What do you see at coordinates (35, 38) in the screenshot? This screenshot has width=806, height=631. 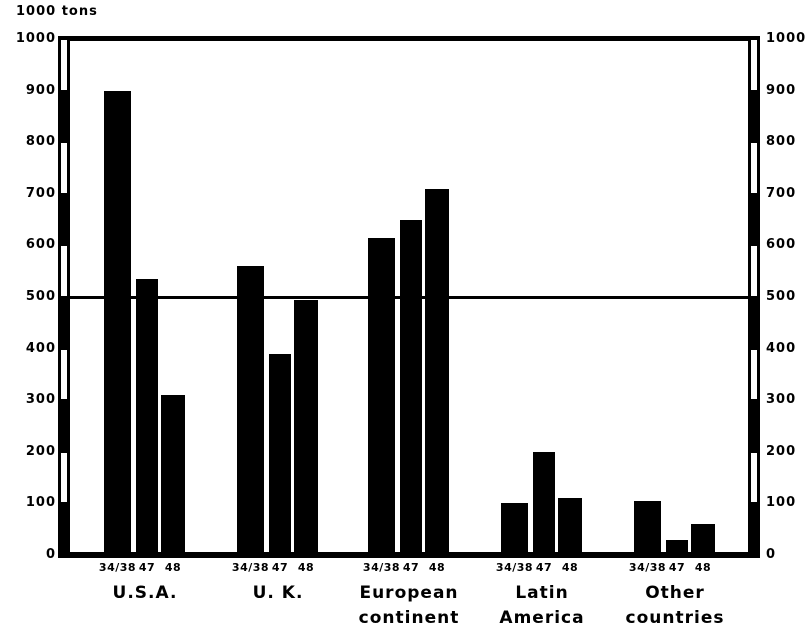 I see `y-tick-label-left-1000: 1000` at bounding box center [35, 38].